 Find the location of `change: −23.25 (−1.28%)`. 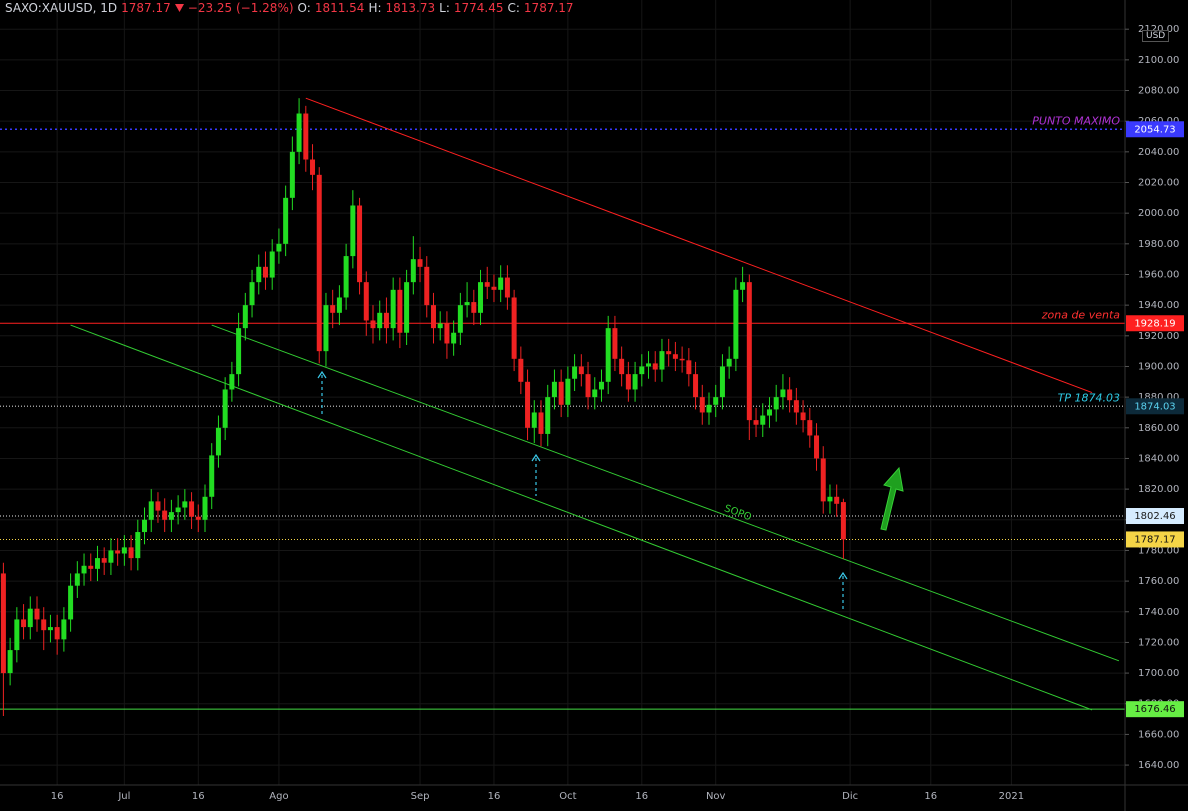

change: −23.25 (−1.28%) is located at coordinates (240, 8).